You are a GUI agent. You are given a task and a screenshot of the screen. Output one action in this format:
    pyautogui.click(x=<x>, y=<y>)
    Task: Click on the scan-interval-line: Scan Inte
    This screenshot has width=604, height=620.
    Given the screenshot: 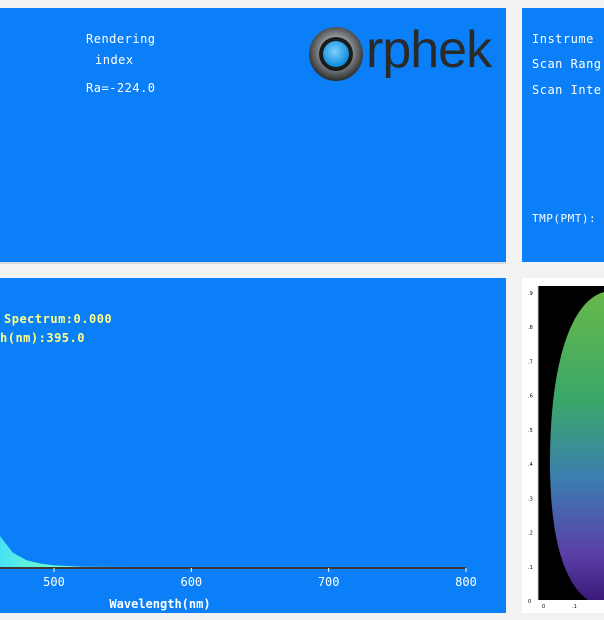 What is the action you would take?
    pyautogui.click(x=567, y=90)
    